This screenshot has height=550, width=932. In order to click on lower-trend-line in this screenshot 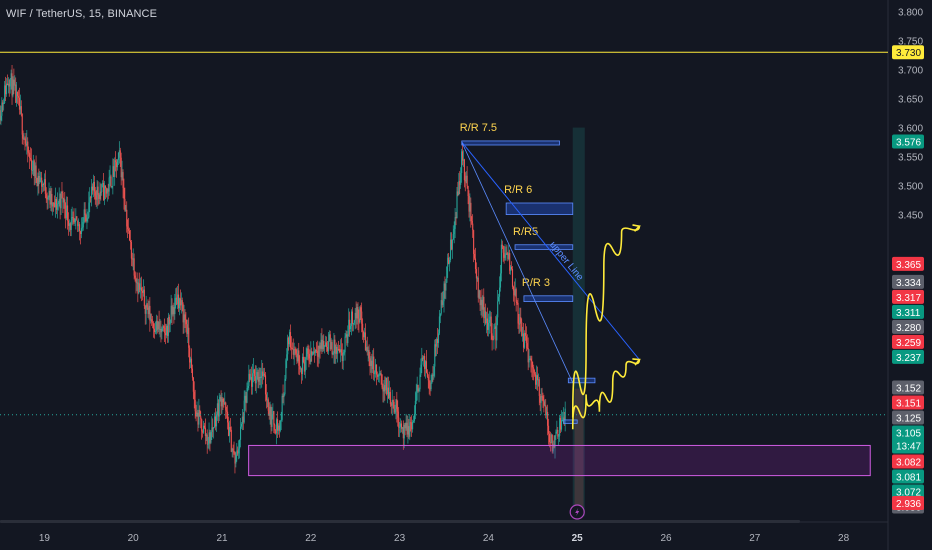, I will do `click(517, 262)`.